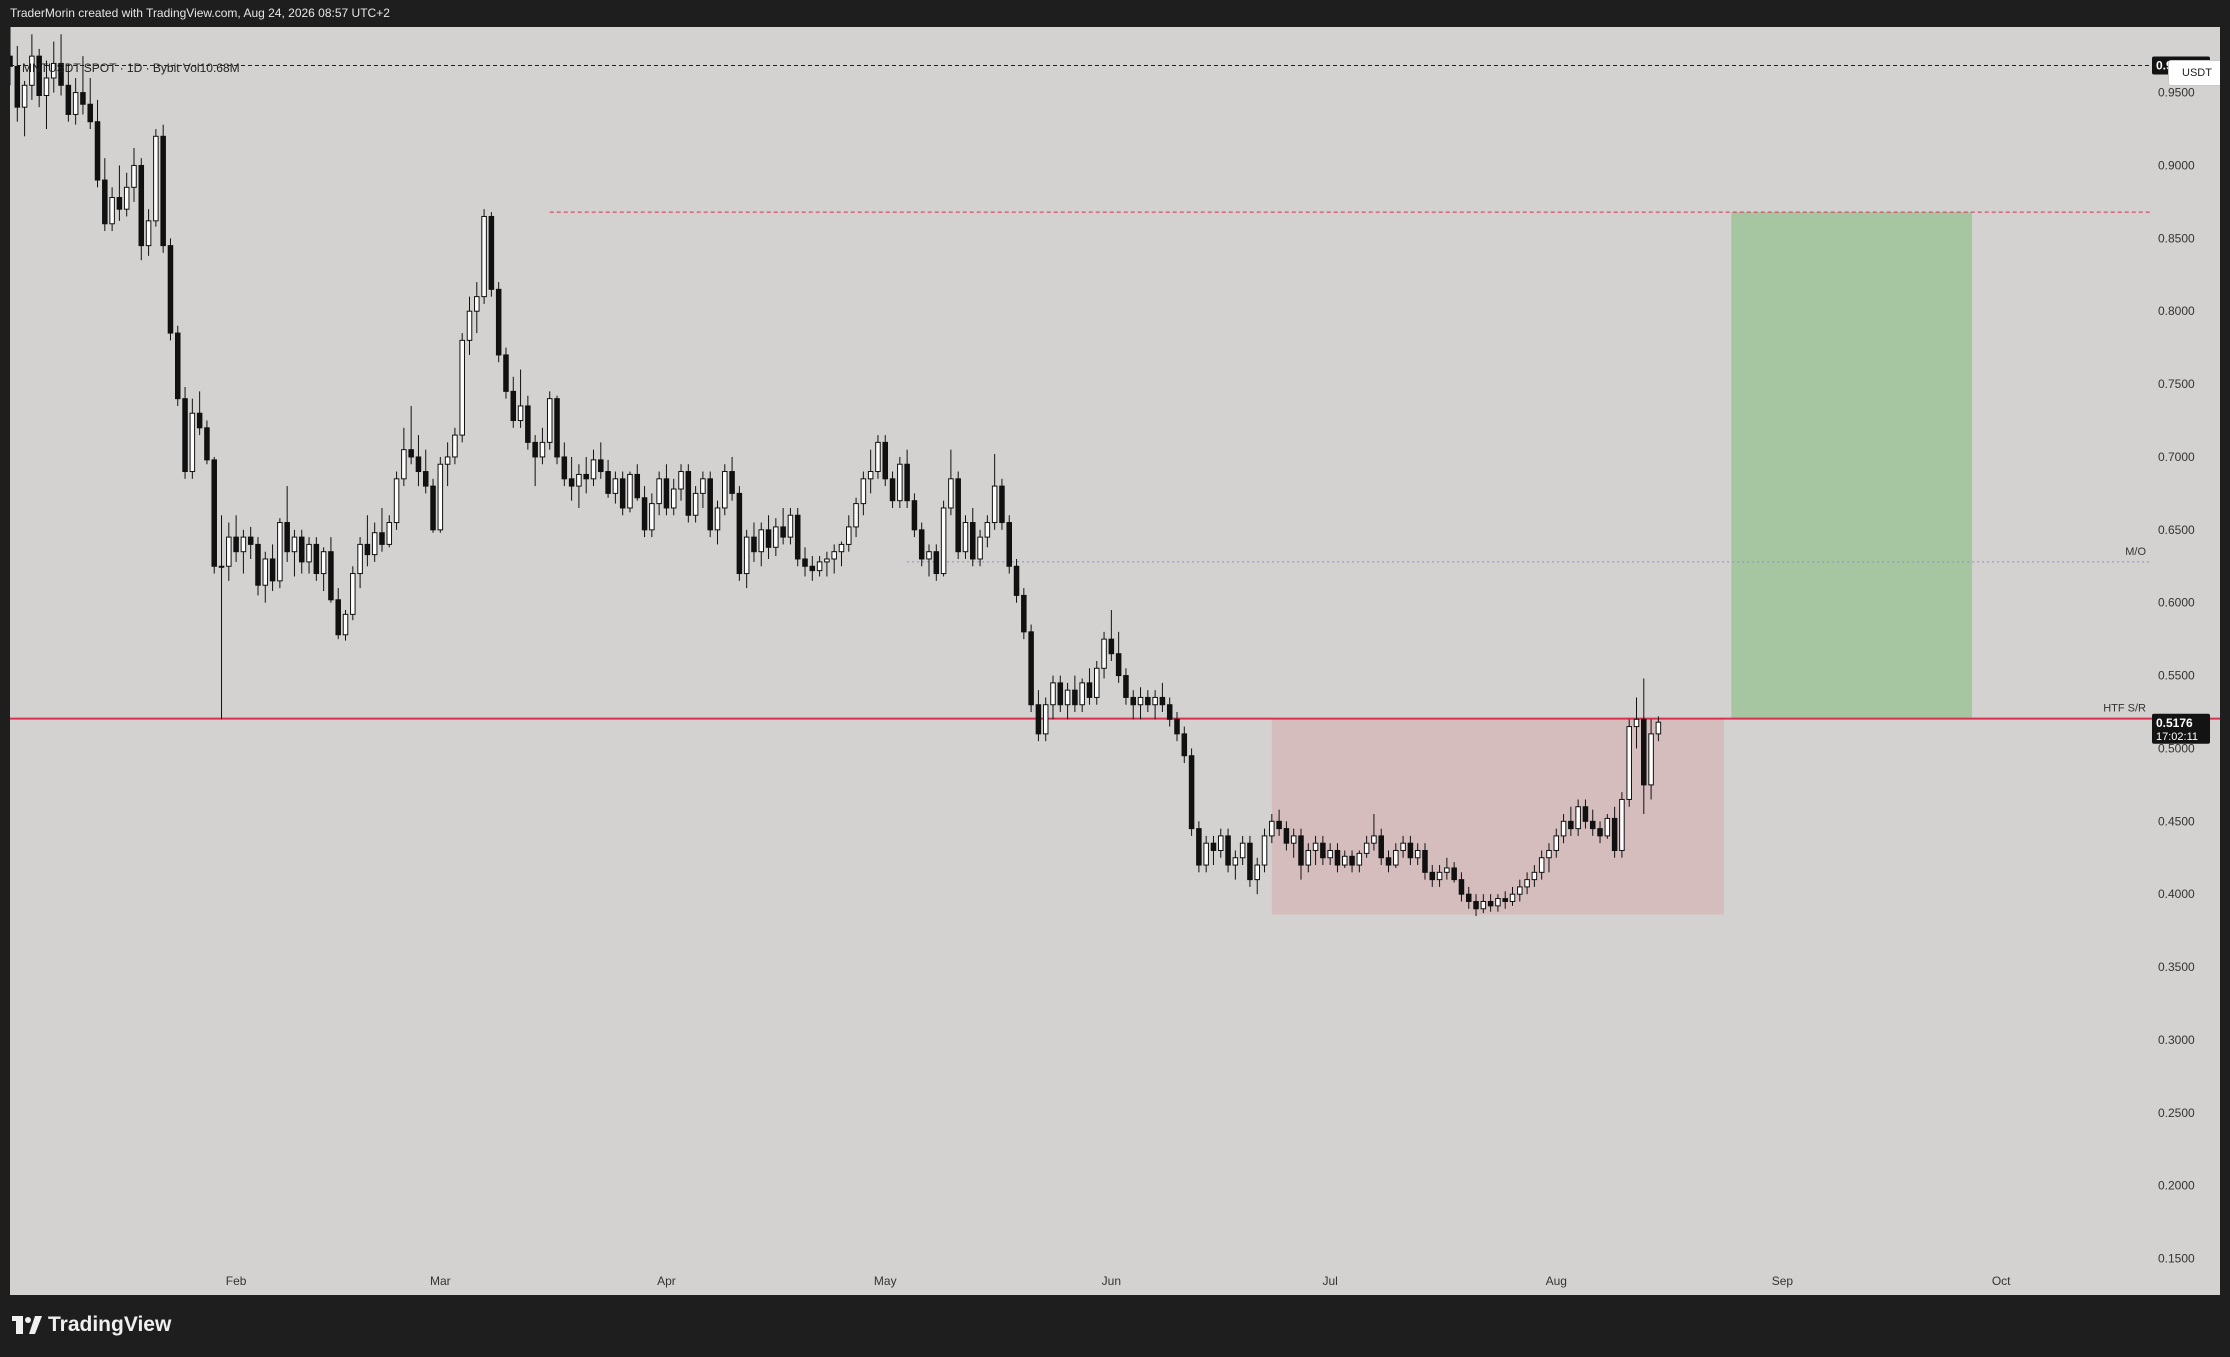  Describe the element at coordinates (110, 1324) in the screenshot. I see `tradingview-logo-text: TradingView` at that location.